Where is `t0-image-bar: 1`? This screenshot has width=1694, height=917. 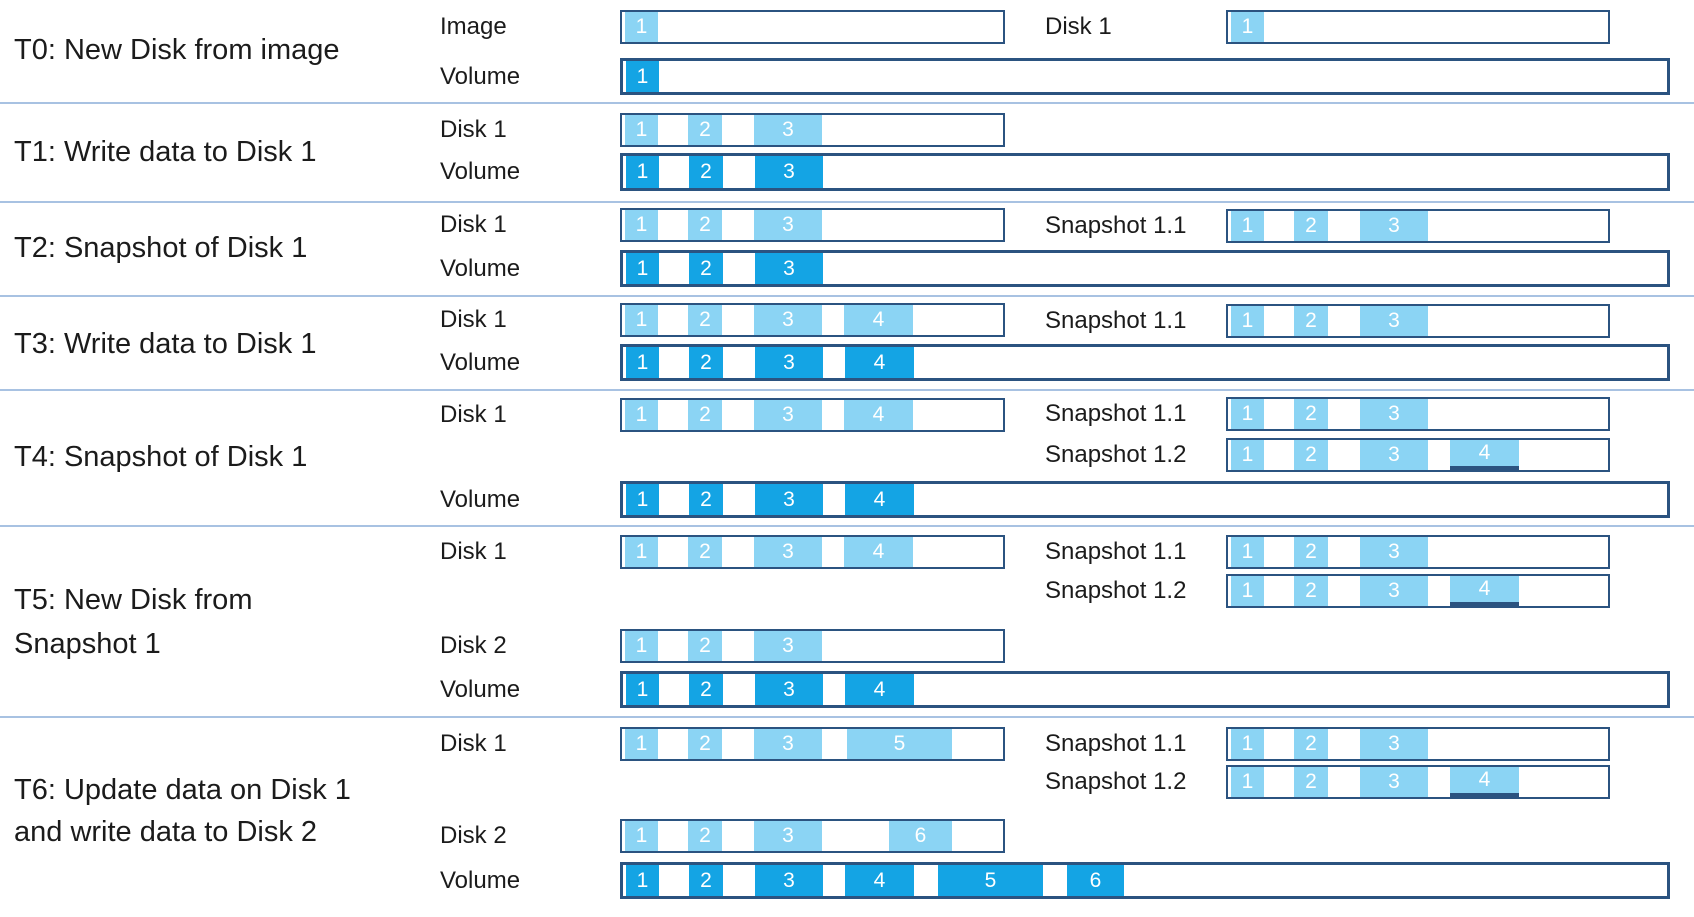
t0-image-bar: 1 is located at coordinates (812, 27).